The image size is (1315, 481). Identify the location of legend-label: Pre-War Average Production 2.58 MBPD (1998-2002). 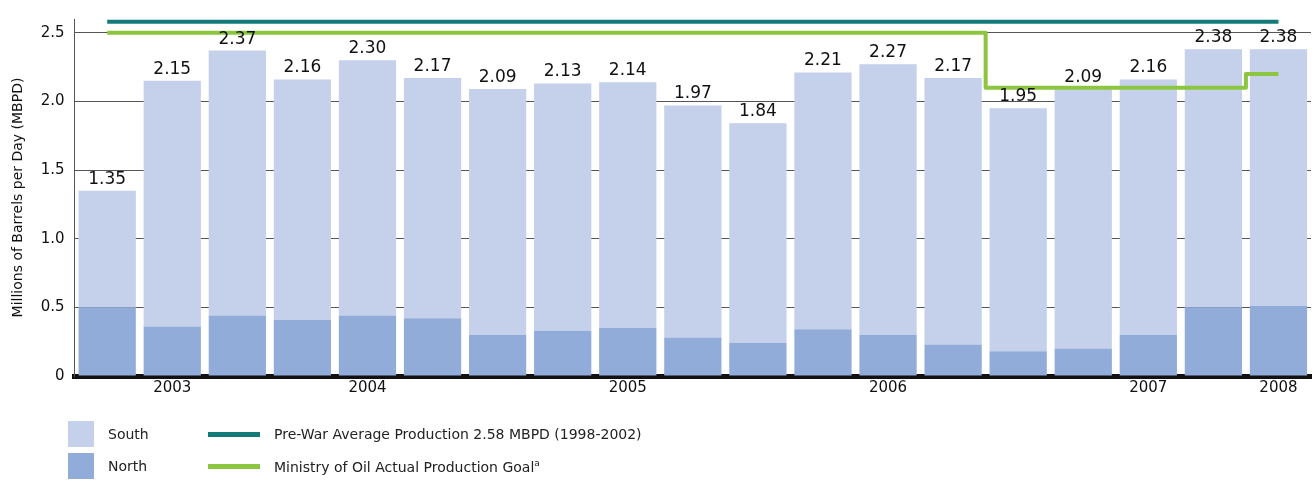
(458, 434).